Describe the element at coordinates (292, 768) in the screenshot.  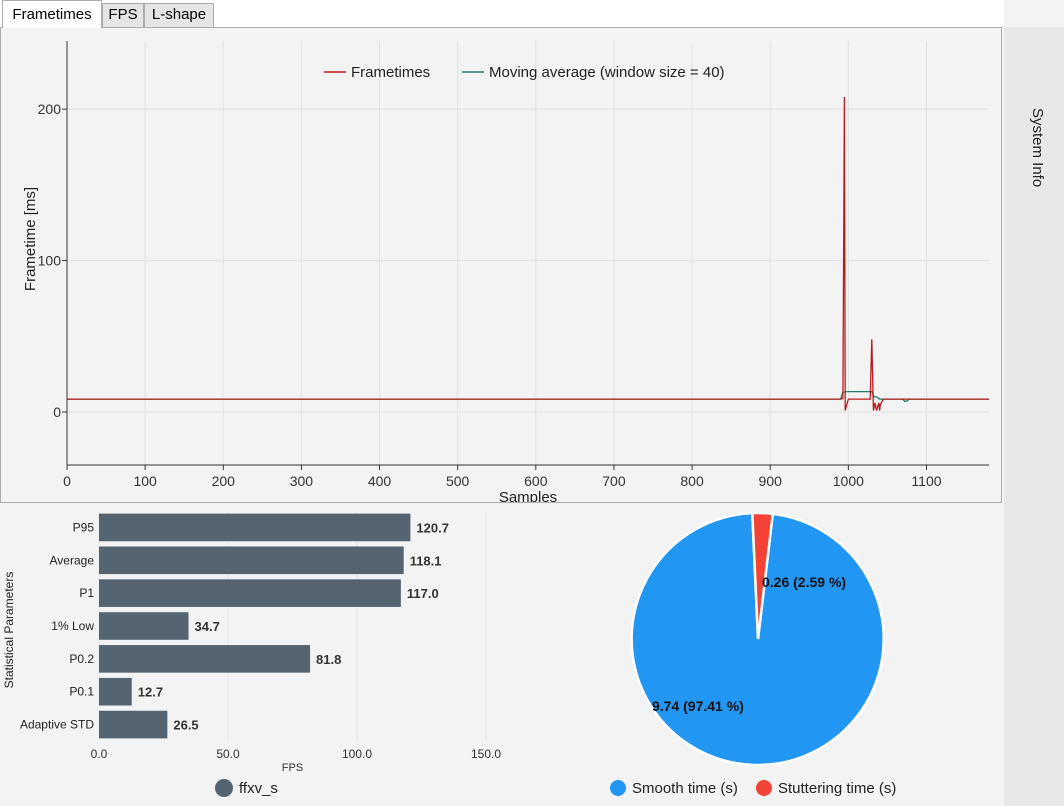
I see `x-axis-label: FPS` at that location.